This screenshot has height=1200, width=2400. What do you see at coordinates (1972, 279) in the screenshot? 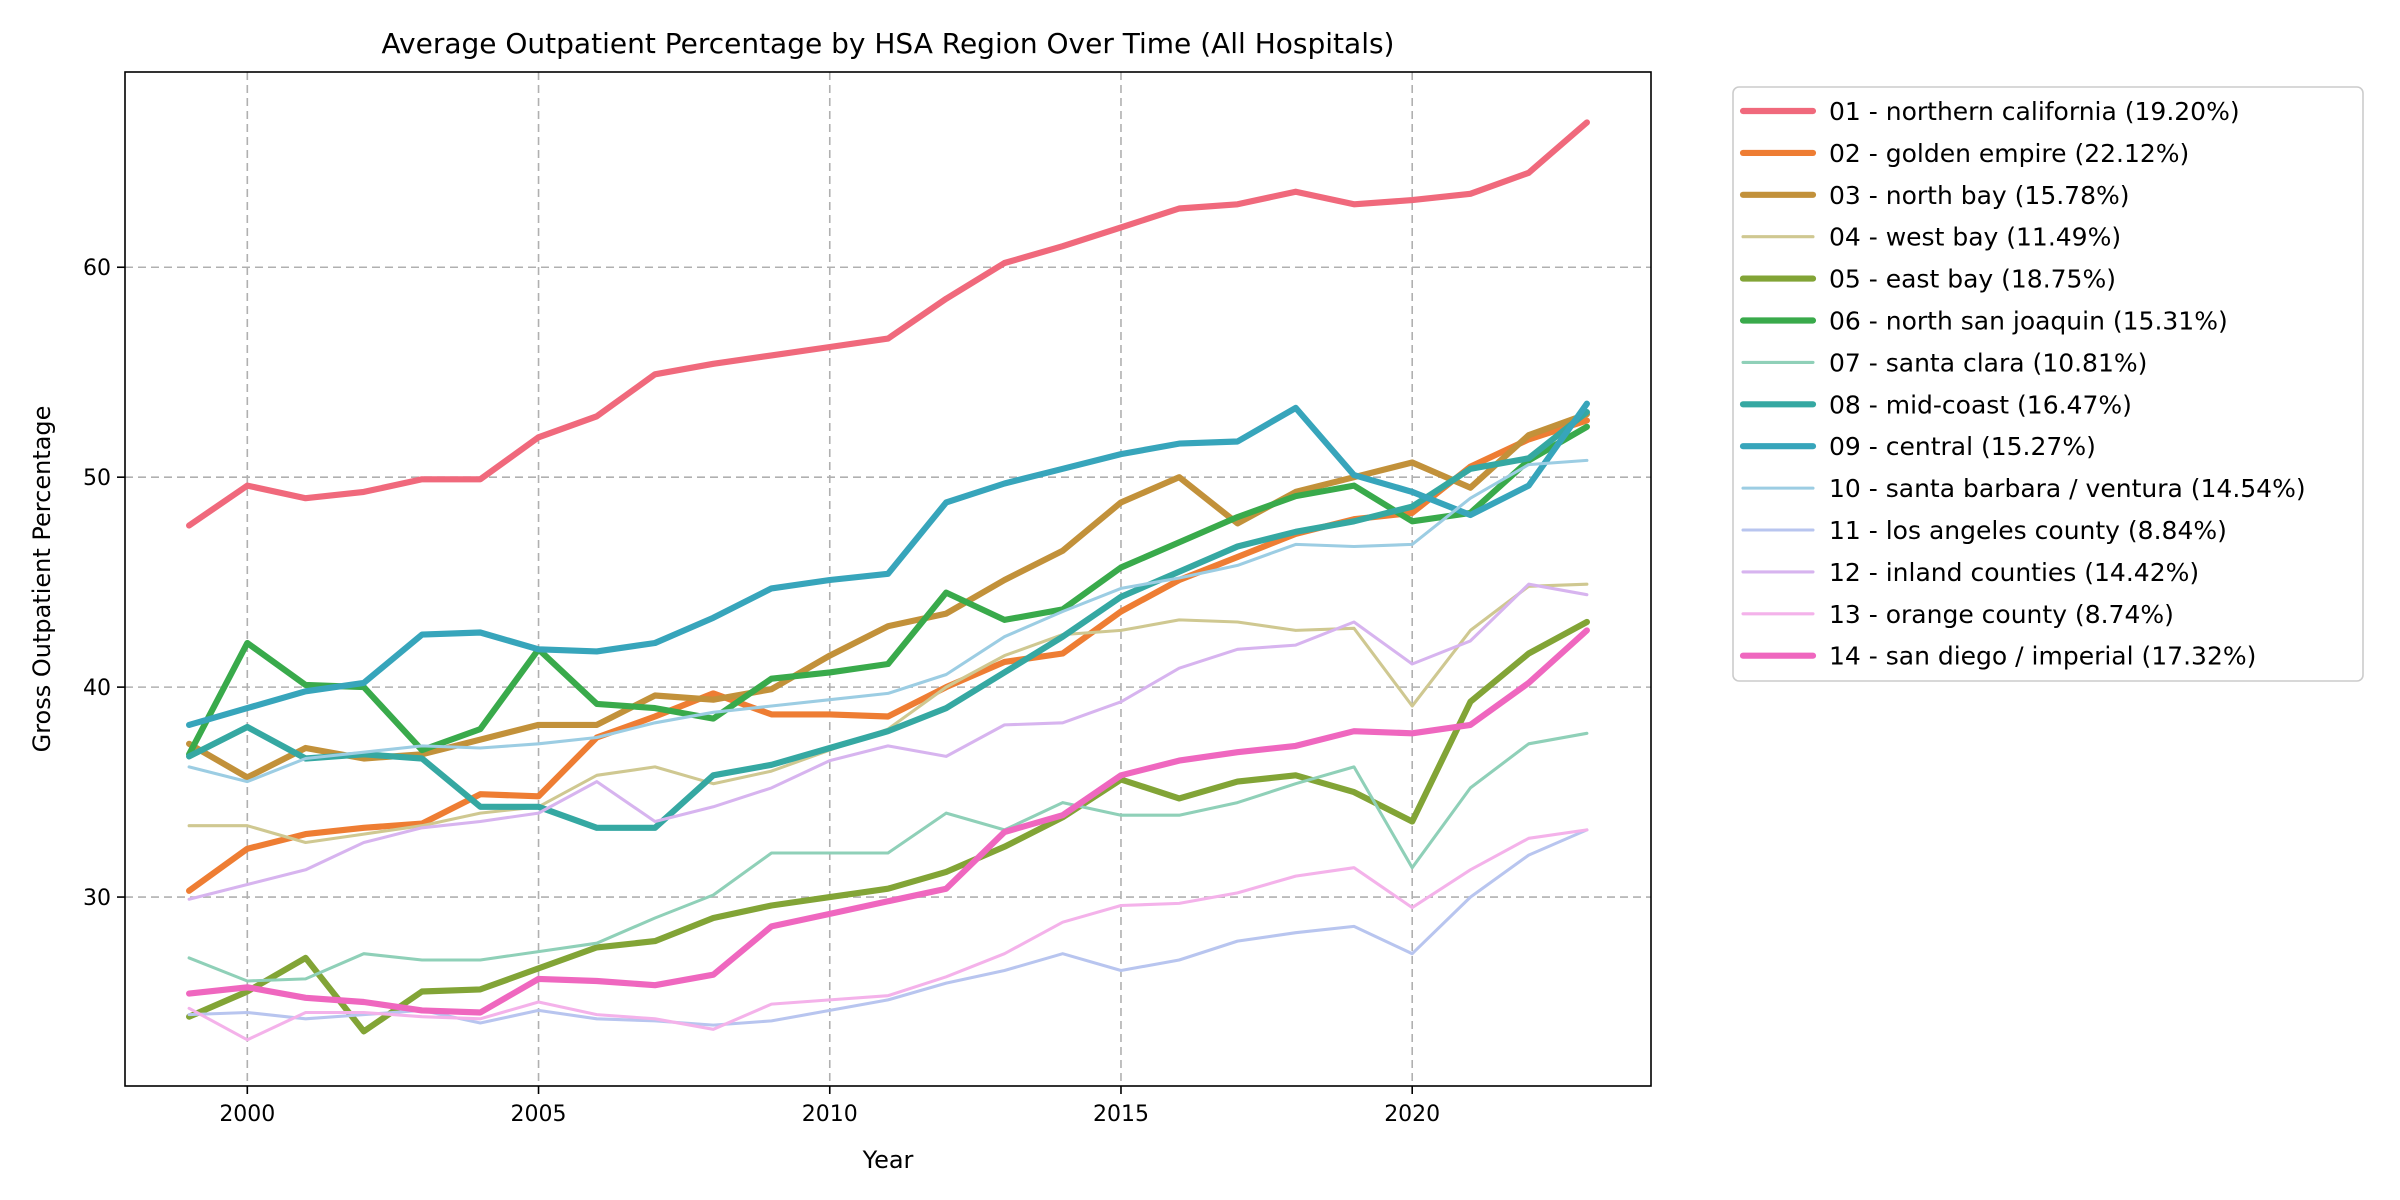
I see `legend-label-05: 05 - east bay (18.75%)` at bounding box center [1972, 279].